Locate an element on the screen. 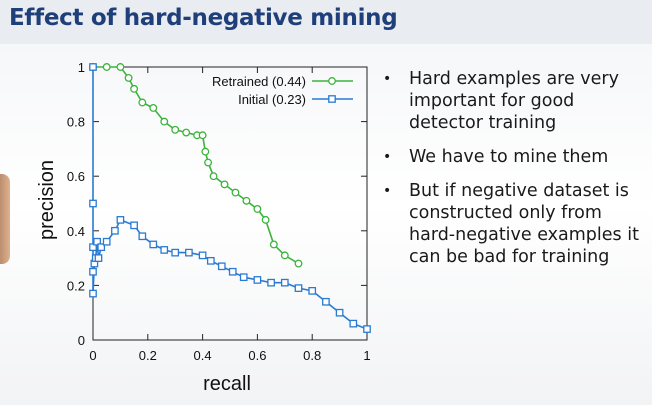 This screenshot has width=652, height=405. x-tick-label: 0.4 is located at coordinates (203, 355).